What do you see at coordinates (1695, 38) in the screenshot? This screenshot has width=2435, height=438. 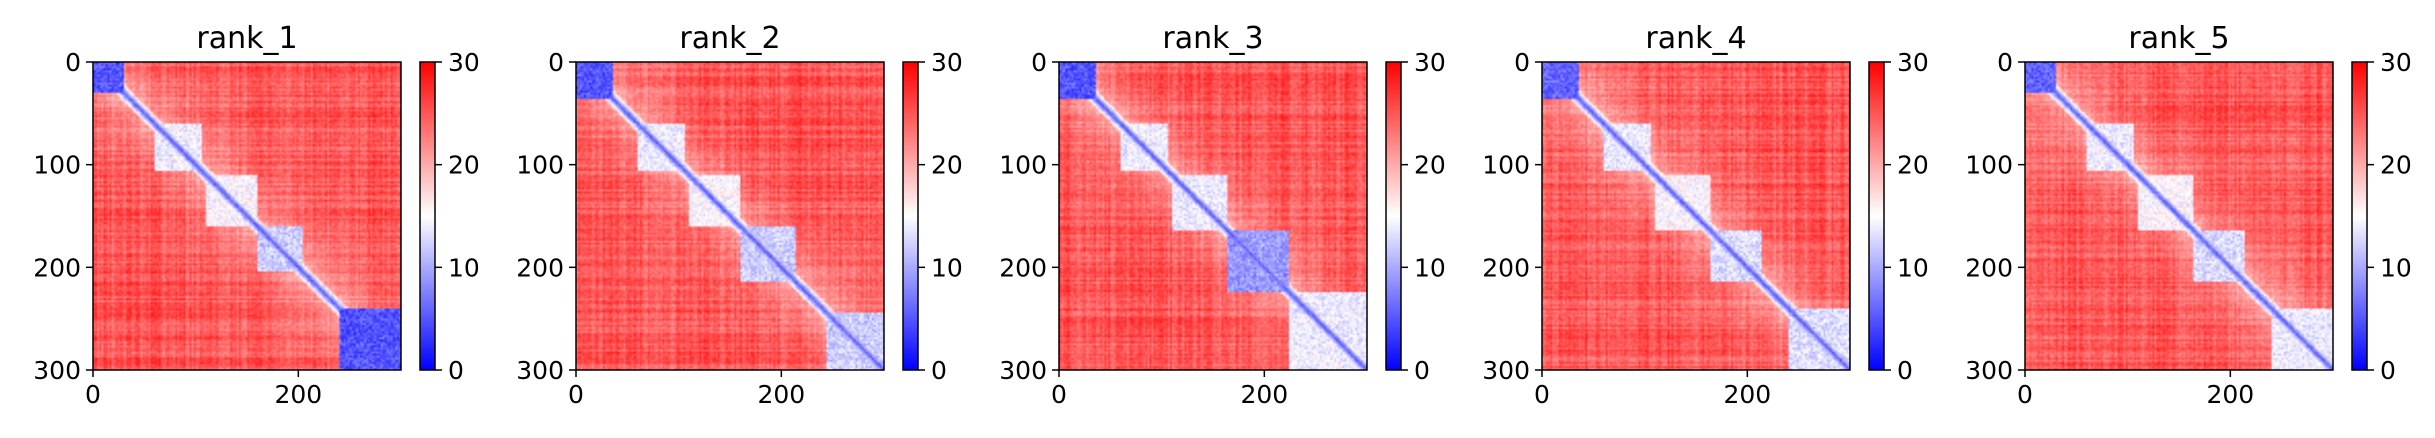 I see `chart-title: rank_4` at bounding box center [1695, 38].